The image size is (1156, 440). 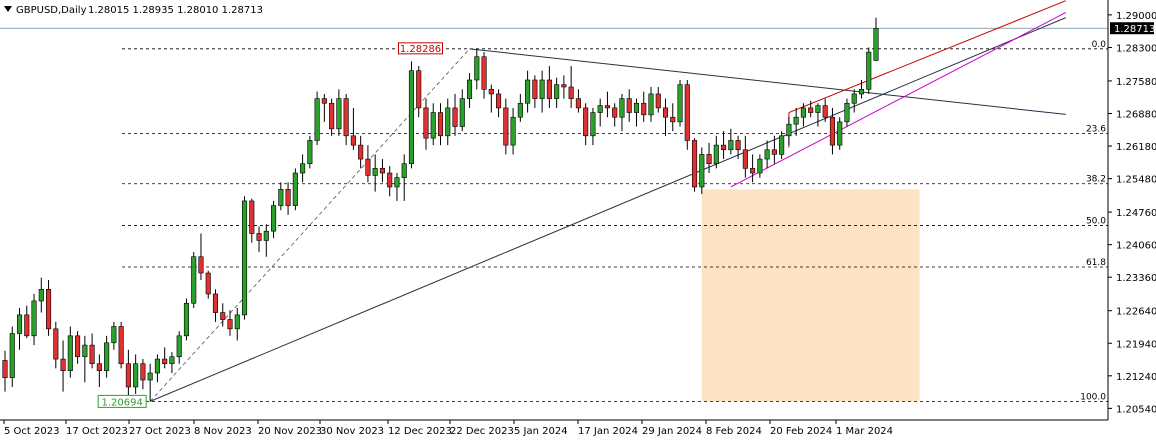 What do you see at coordinates (8, 9) in the screenshot?
I see `dropdown-triangle-icon` at bounding box center [8, 9].